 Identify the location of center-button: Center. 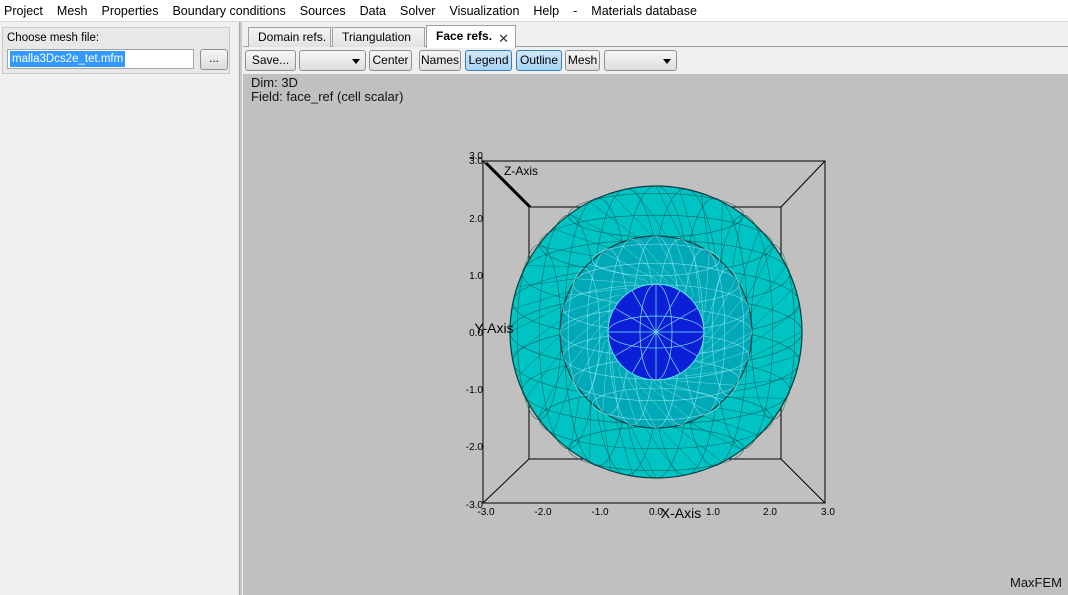
(390, 60).